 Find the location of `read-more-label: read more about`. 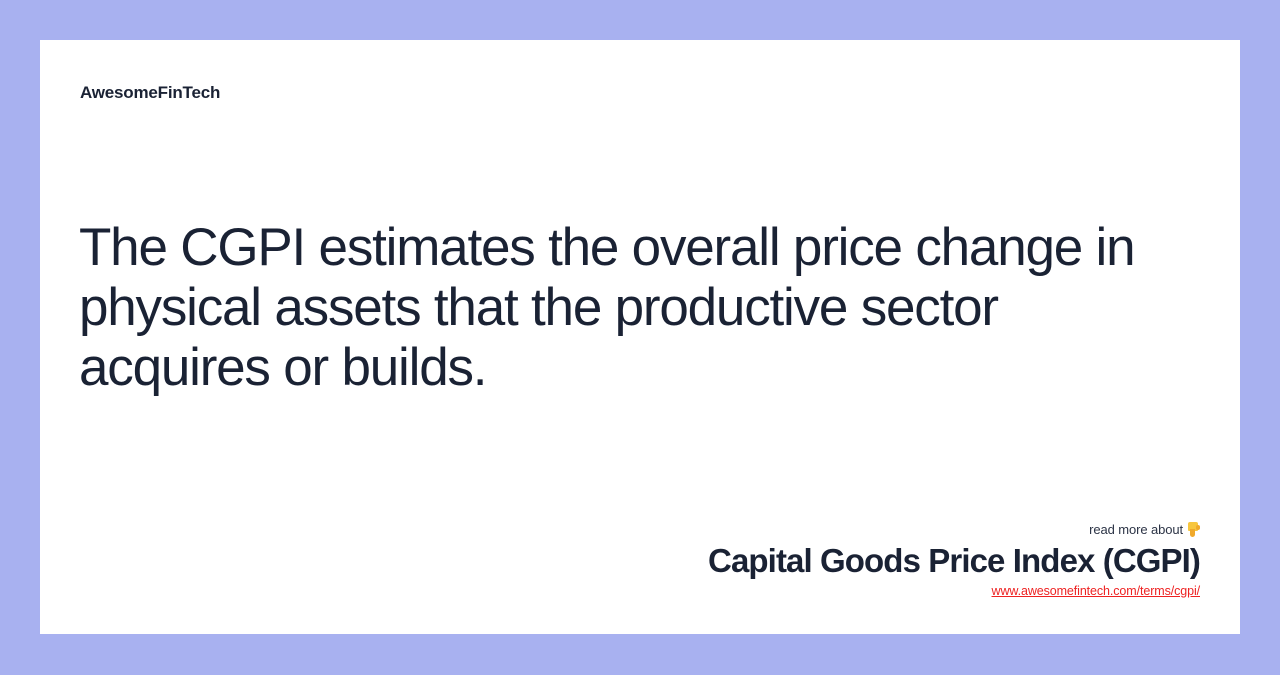

read-more-label: read more about is located at coordinates (1136, 529).